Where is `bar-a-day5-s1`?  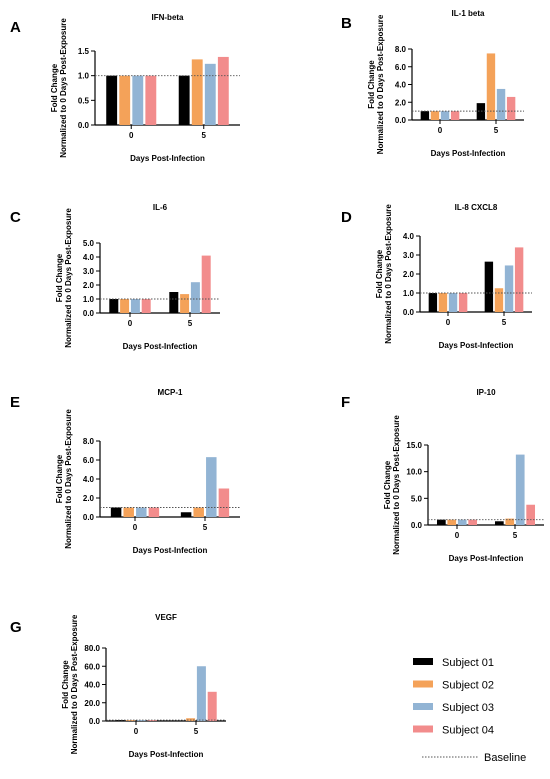 bar-a-day5-s1 is located at coordinates (184, 100).